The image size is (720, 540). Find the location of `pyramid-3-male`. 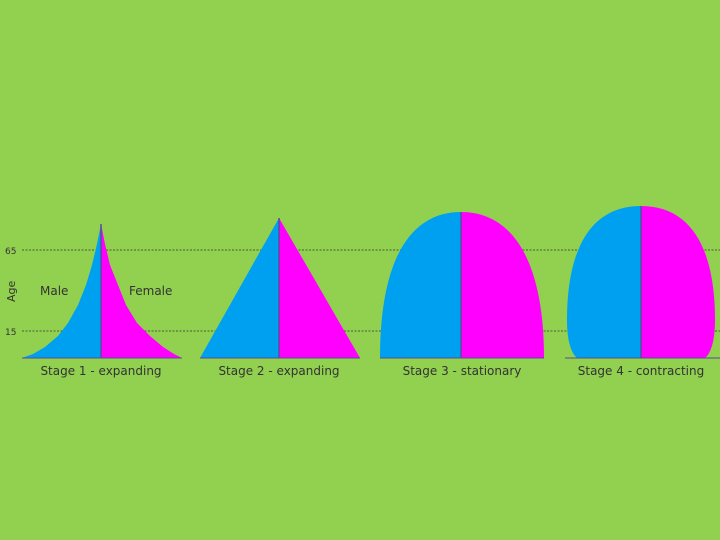

pyramid-3-male is located at coordinates (420, 285).